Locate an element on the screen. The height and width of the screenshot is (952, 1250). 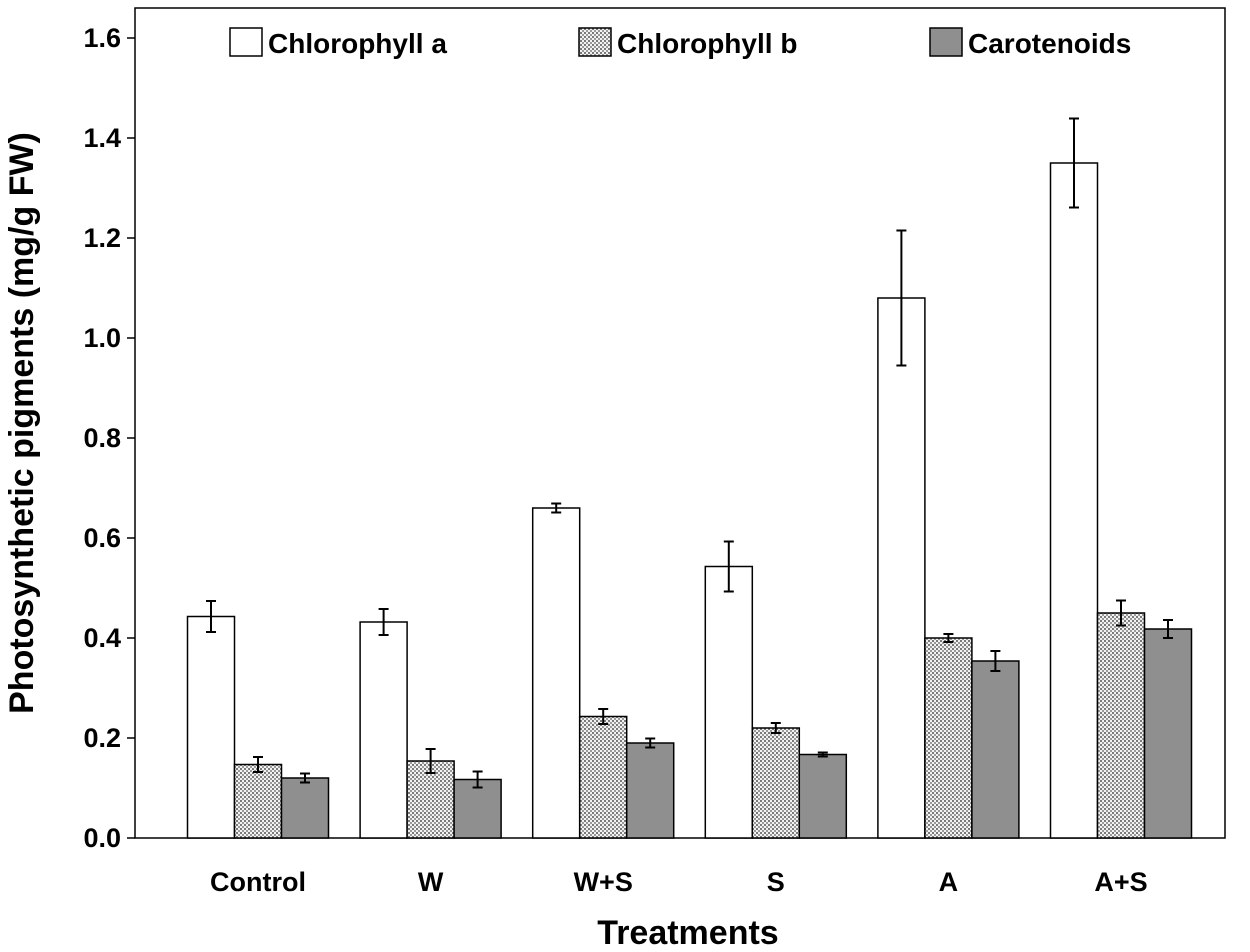
y-axis: 0.0 0.2 0.4 0.6 0.8 1.0 1.2 1.4 1.6 is located at coordinates (109, 438).